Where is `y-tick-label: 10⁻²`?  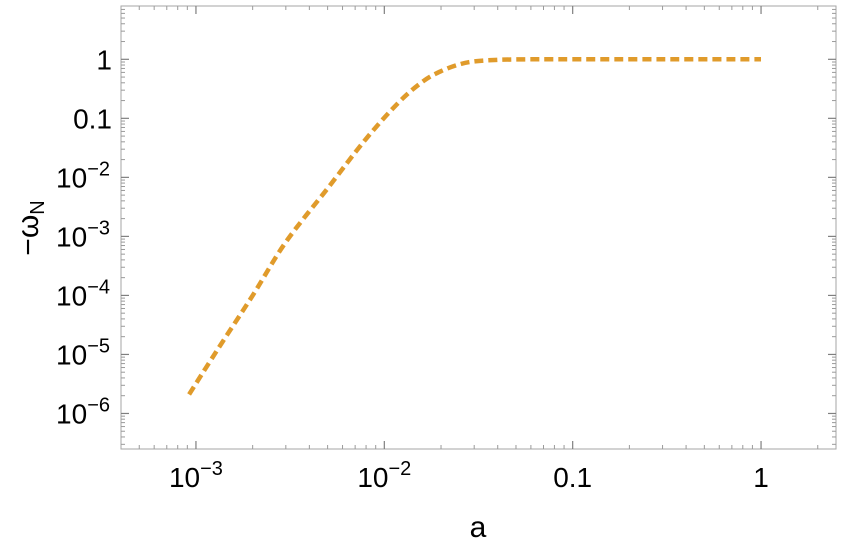 y-tick-label: 10⁻² is located at coordinates (83, 175).